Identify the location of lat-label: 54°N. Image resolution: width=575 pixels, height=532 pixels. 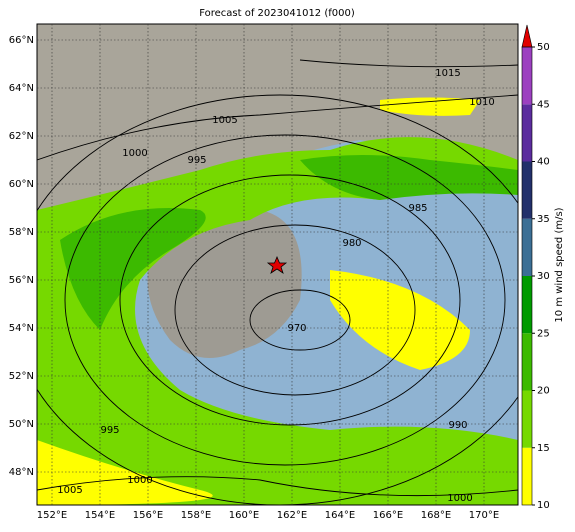
(21, 328).